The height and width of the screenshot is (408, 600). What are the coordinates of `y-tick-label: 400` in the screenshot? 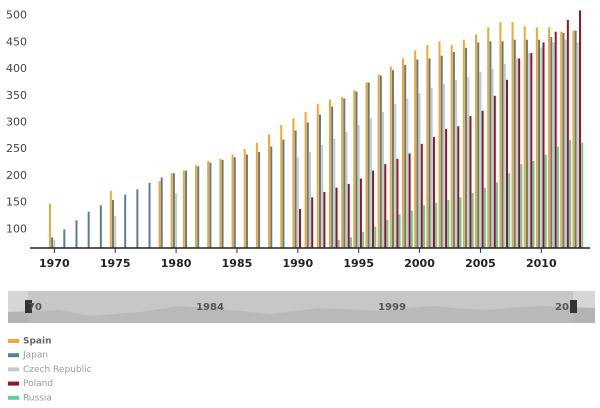 It's located at (16, 68).